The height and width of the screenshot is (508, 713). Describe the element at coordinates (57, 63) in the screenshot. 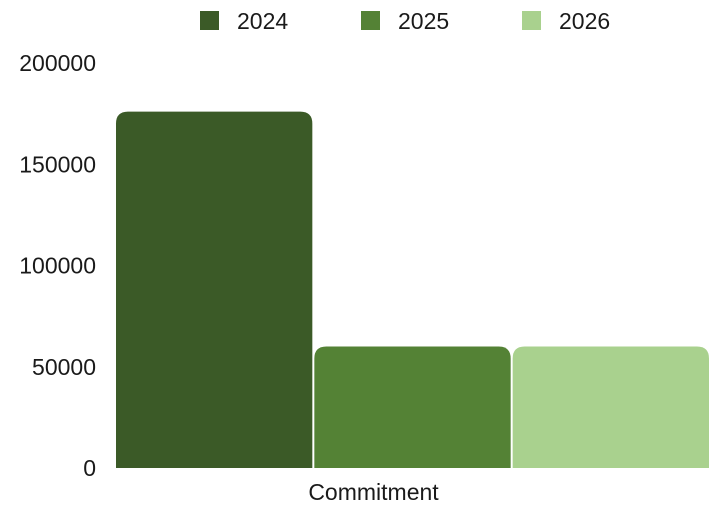

I see `y-tick-label: 200000` at that location.